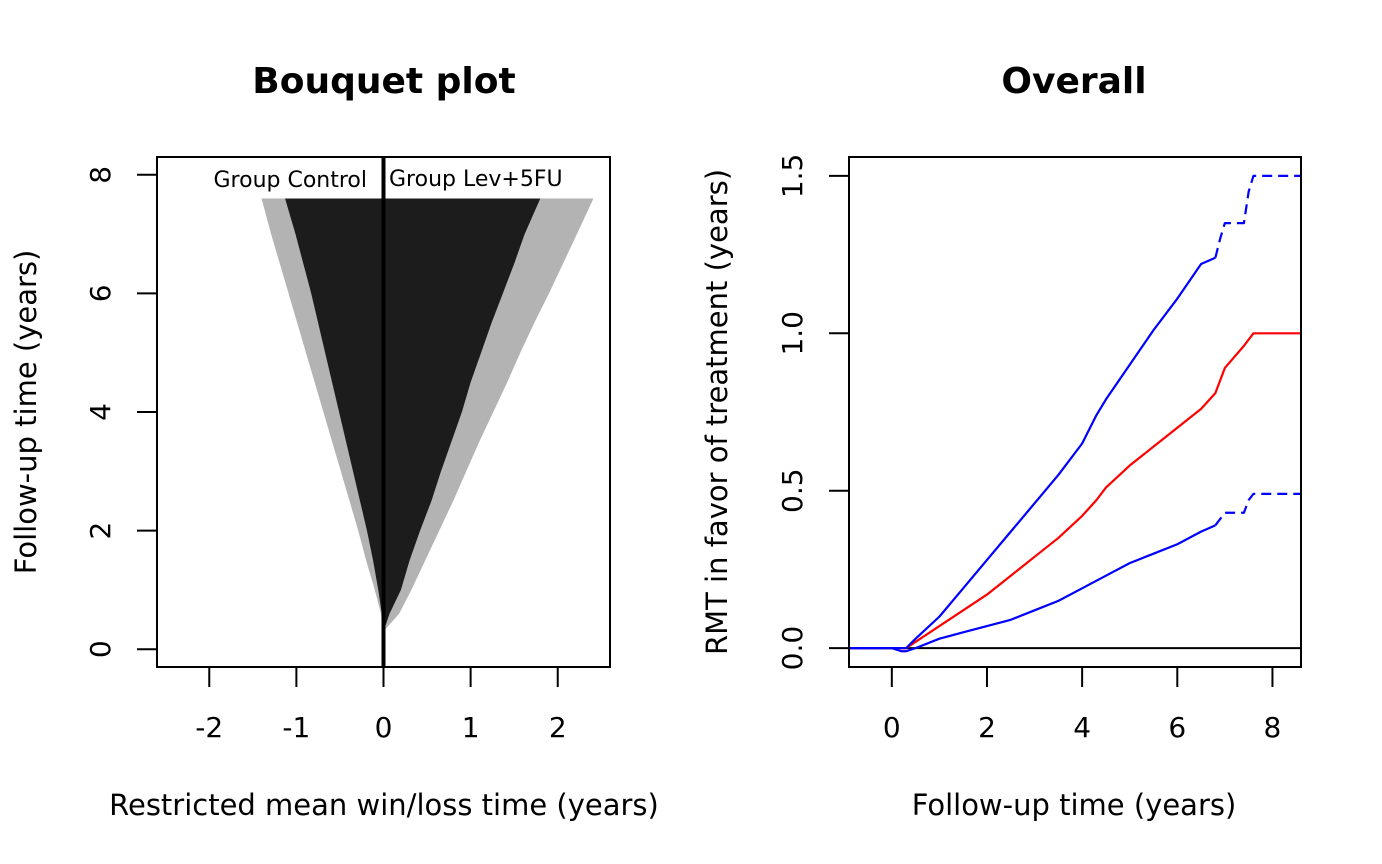  Describe the element at coordinates (100, 412) in the screenshot. I see `y-tick-label: 4` at that location.